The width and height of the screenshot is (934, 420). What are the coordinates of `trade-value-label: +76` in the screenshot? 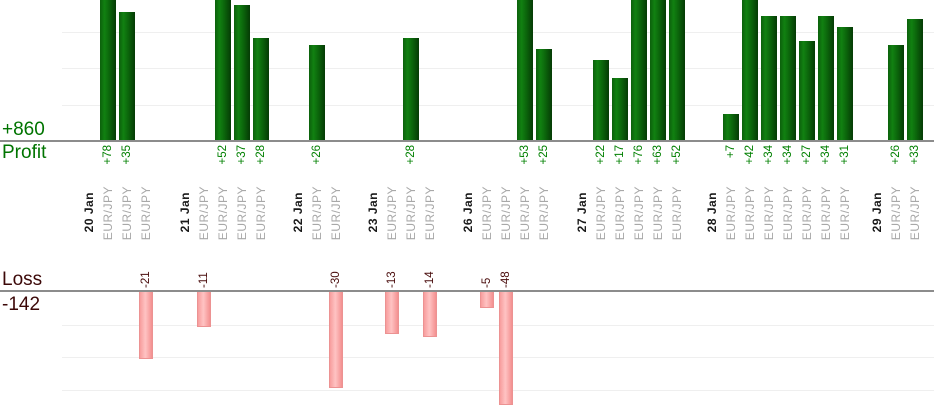 It's located at (639, 160).